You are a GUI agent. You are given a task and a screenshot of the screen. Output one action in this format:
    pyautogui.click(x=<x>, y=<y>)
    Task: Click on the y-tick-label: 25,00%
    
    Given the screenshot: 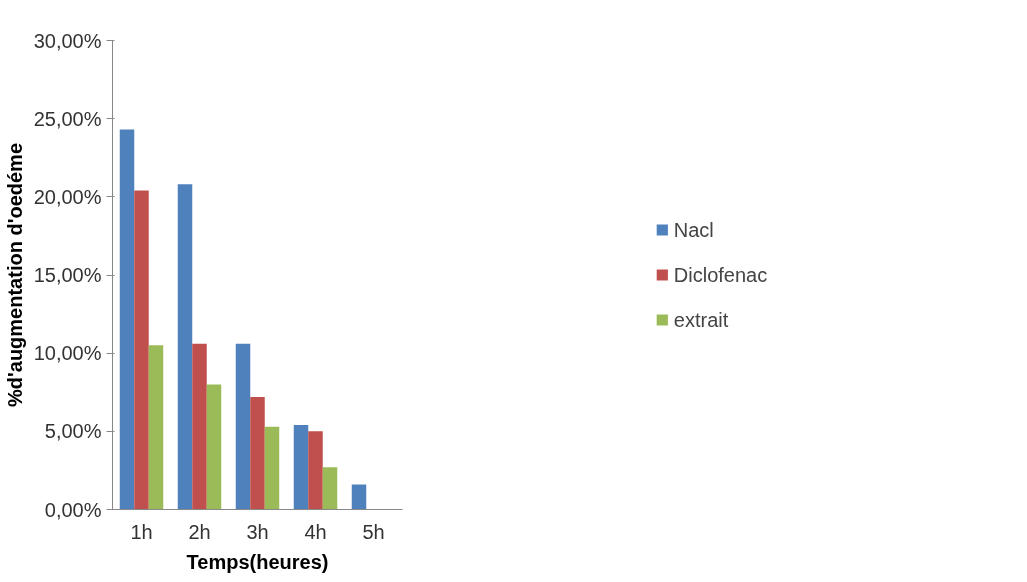 What is the action you would take?
    pyautogui.click(x=67, y=118)
    